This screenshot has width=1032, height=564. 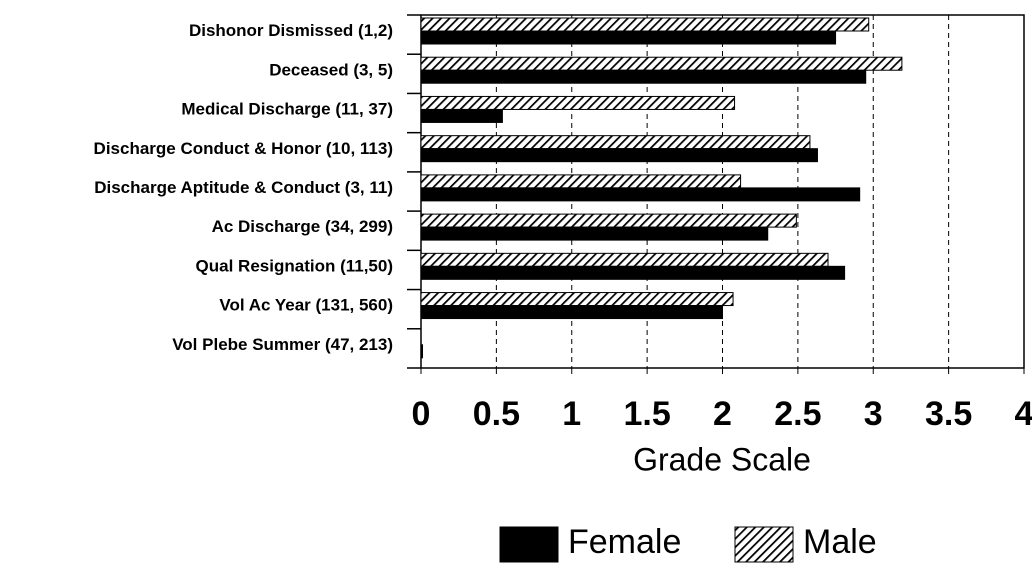 I want to click on x-tick-label: 4, so click(x=1023, y=414).